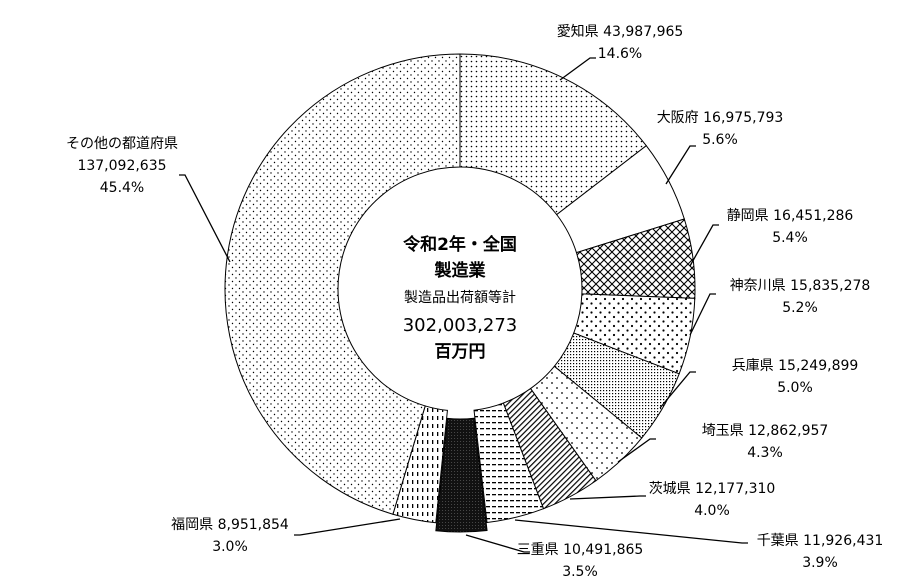 The height and width of the screenshot is (585, 917). Describe the element at coordinates (460, 352) in the screenshot. I see `center-unit: 百万円` at that location.